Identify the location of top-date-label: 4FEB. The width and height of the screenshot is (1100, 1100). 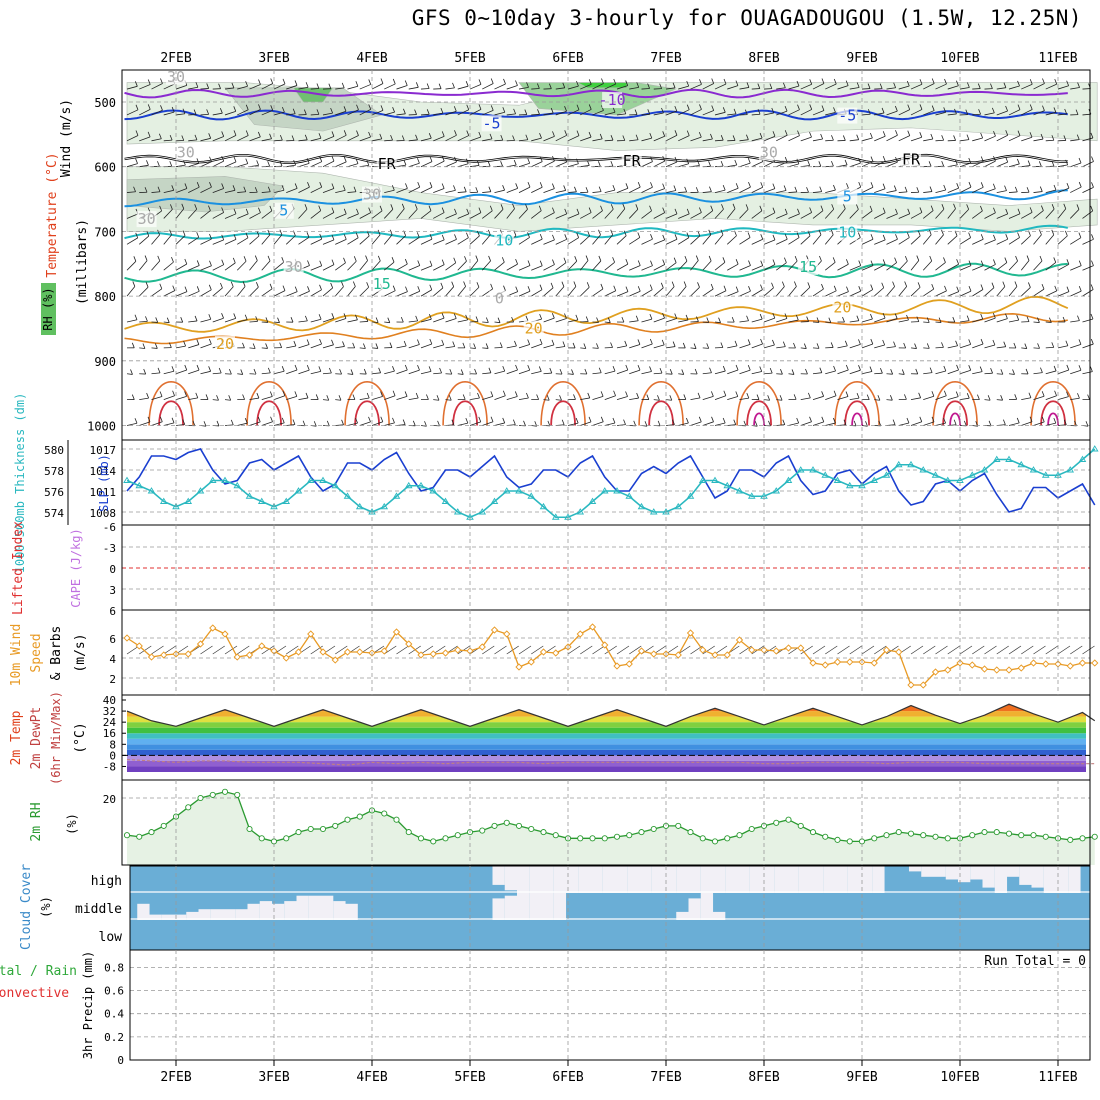
(371, 58).